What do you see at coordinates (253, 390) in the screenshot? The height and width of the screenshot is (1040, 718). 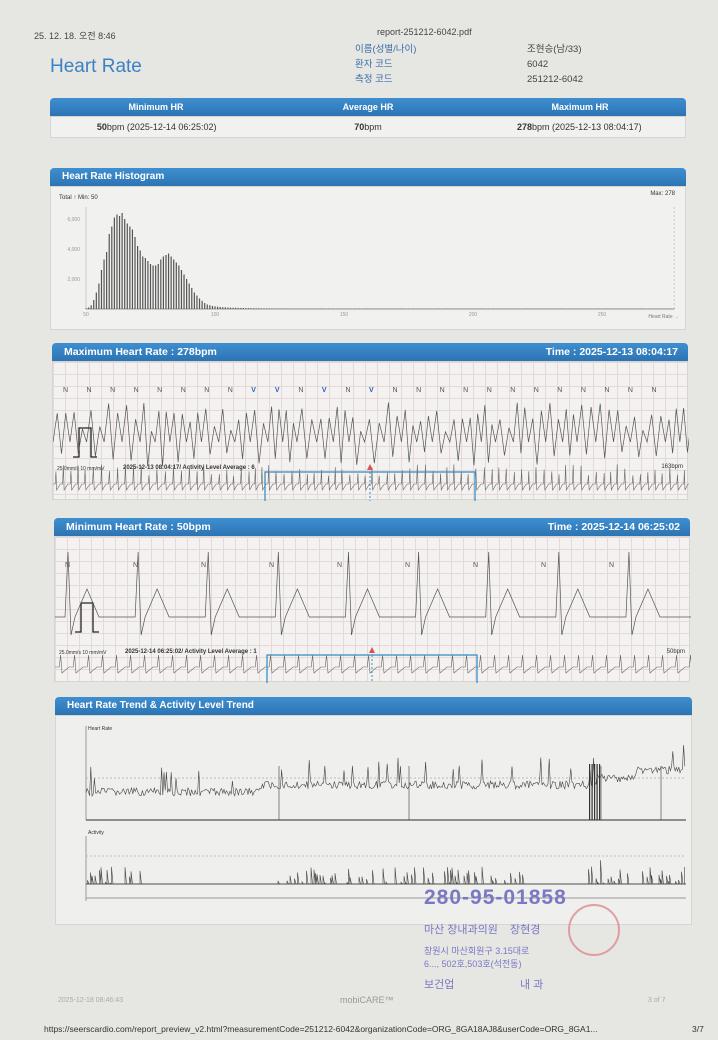 I see `beat-label: V` at bounding box center [253, 390].